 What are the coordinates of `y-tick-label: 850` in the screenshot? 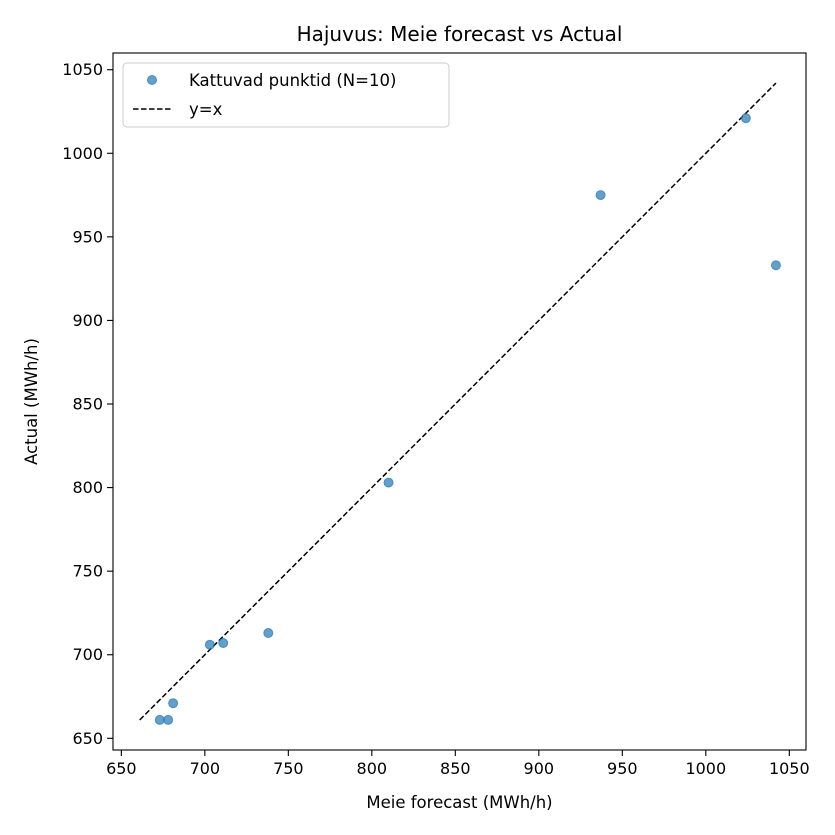 It's located at (87, 404).